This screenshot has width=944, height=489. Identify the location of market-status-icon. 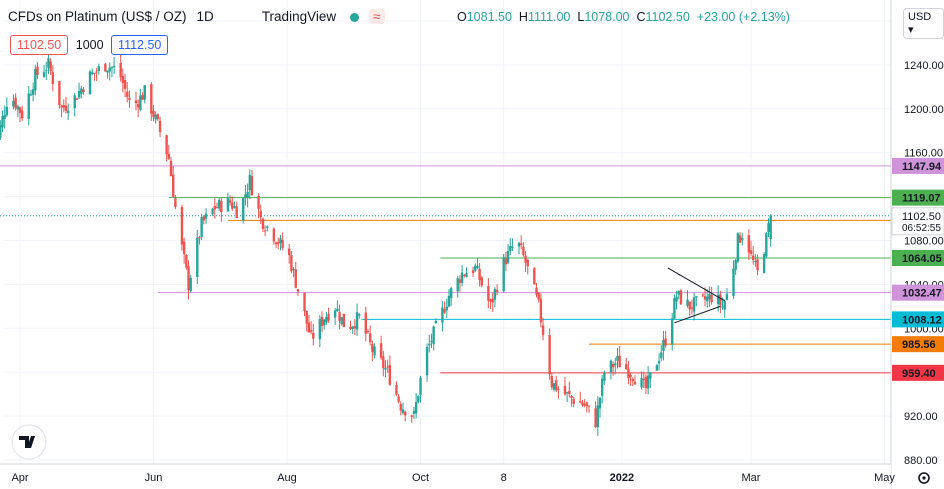
(355, 17).